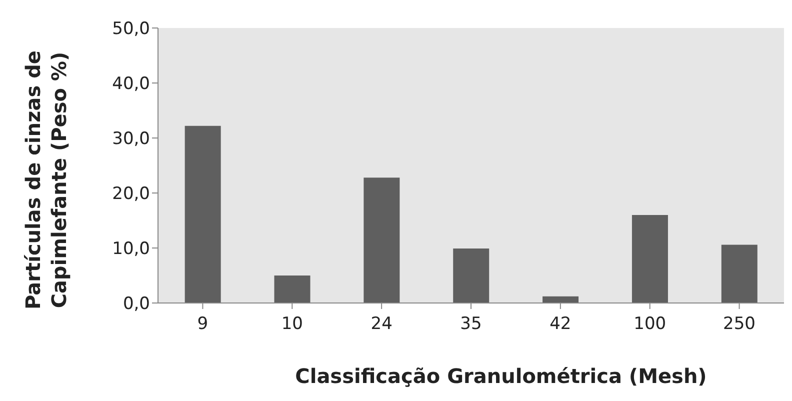 The height and width of the screenshot is (401, 792). I want to click on x-tick-label: 100, so click(650, 324).